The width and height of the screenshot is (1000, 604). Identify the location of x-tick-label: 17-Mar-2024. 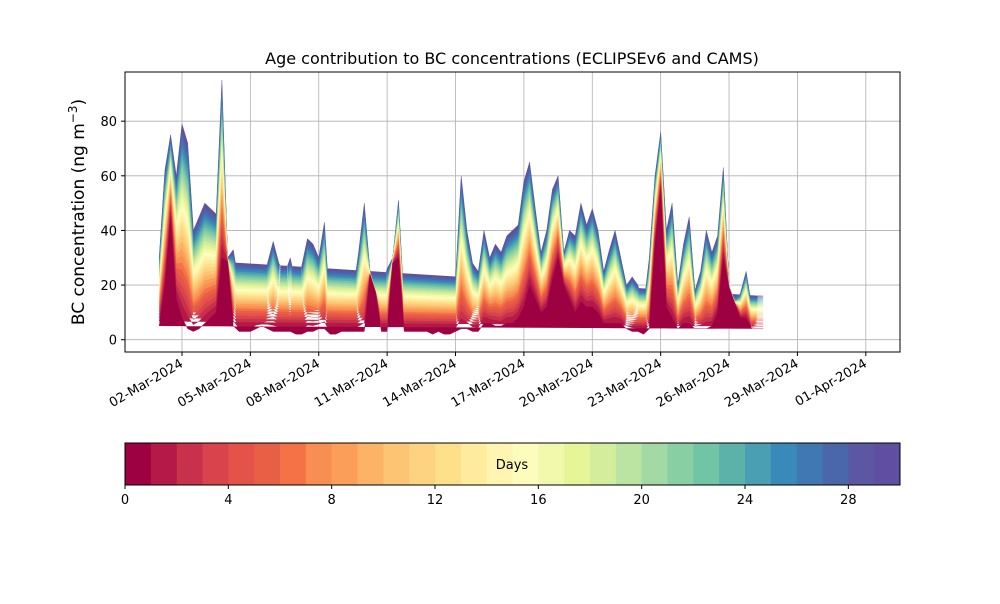
(488, 383).